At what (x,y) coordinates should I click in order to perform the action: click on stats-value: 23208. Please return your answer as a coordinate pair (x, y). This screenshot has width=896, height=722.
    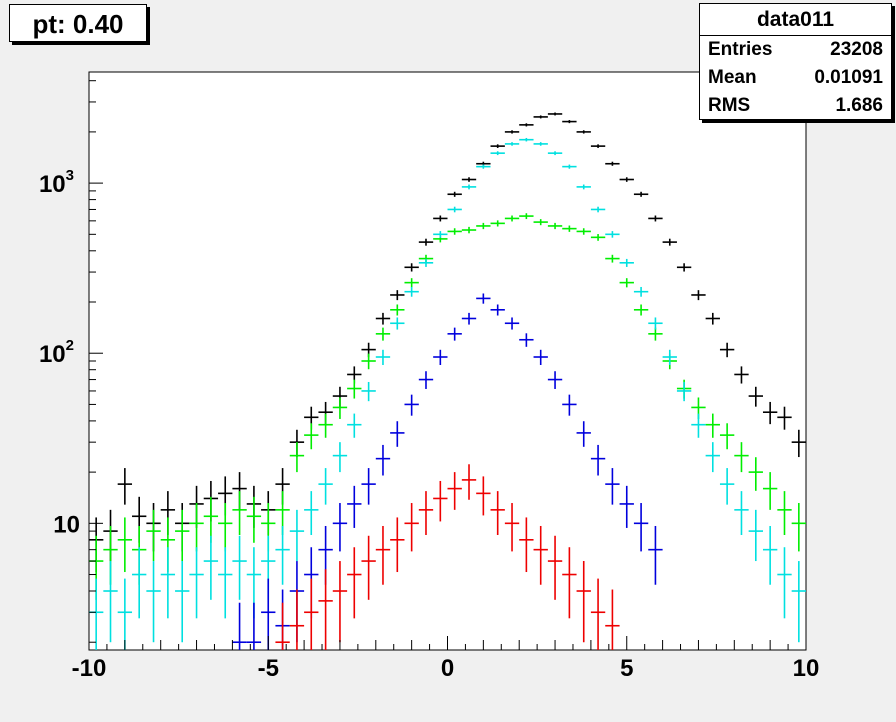
    Looking at the image, I should click on (856, 49).